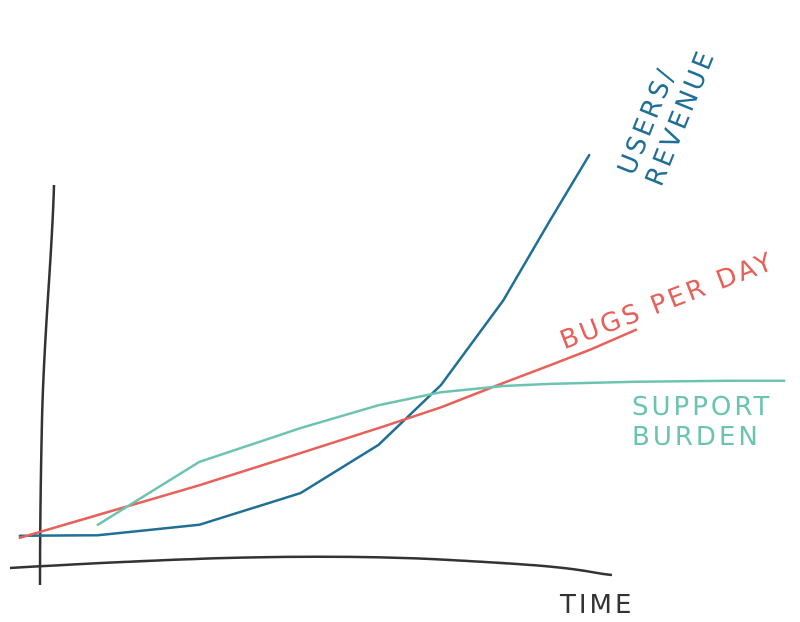 Image resolution: width=800 pixels, height=622 pixels. I want to click on series-label: SUPPORT BURDEN, so click(702, 422).